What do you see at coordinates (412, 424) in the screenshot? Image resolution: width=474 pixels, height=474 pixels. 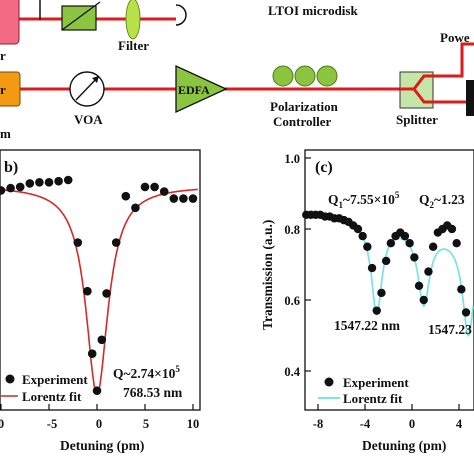 I see `panel-c-xtick-2: 0` at bounding box center [412, 424].